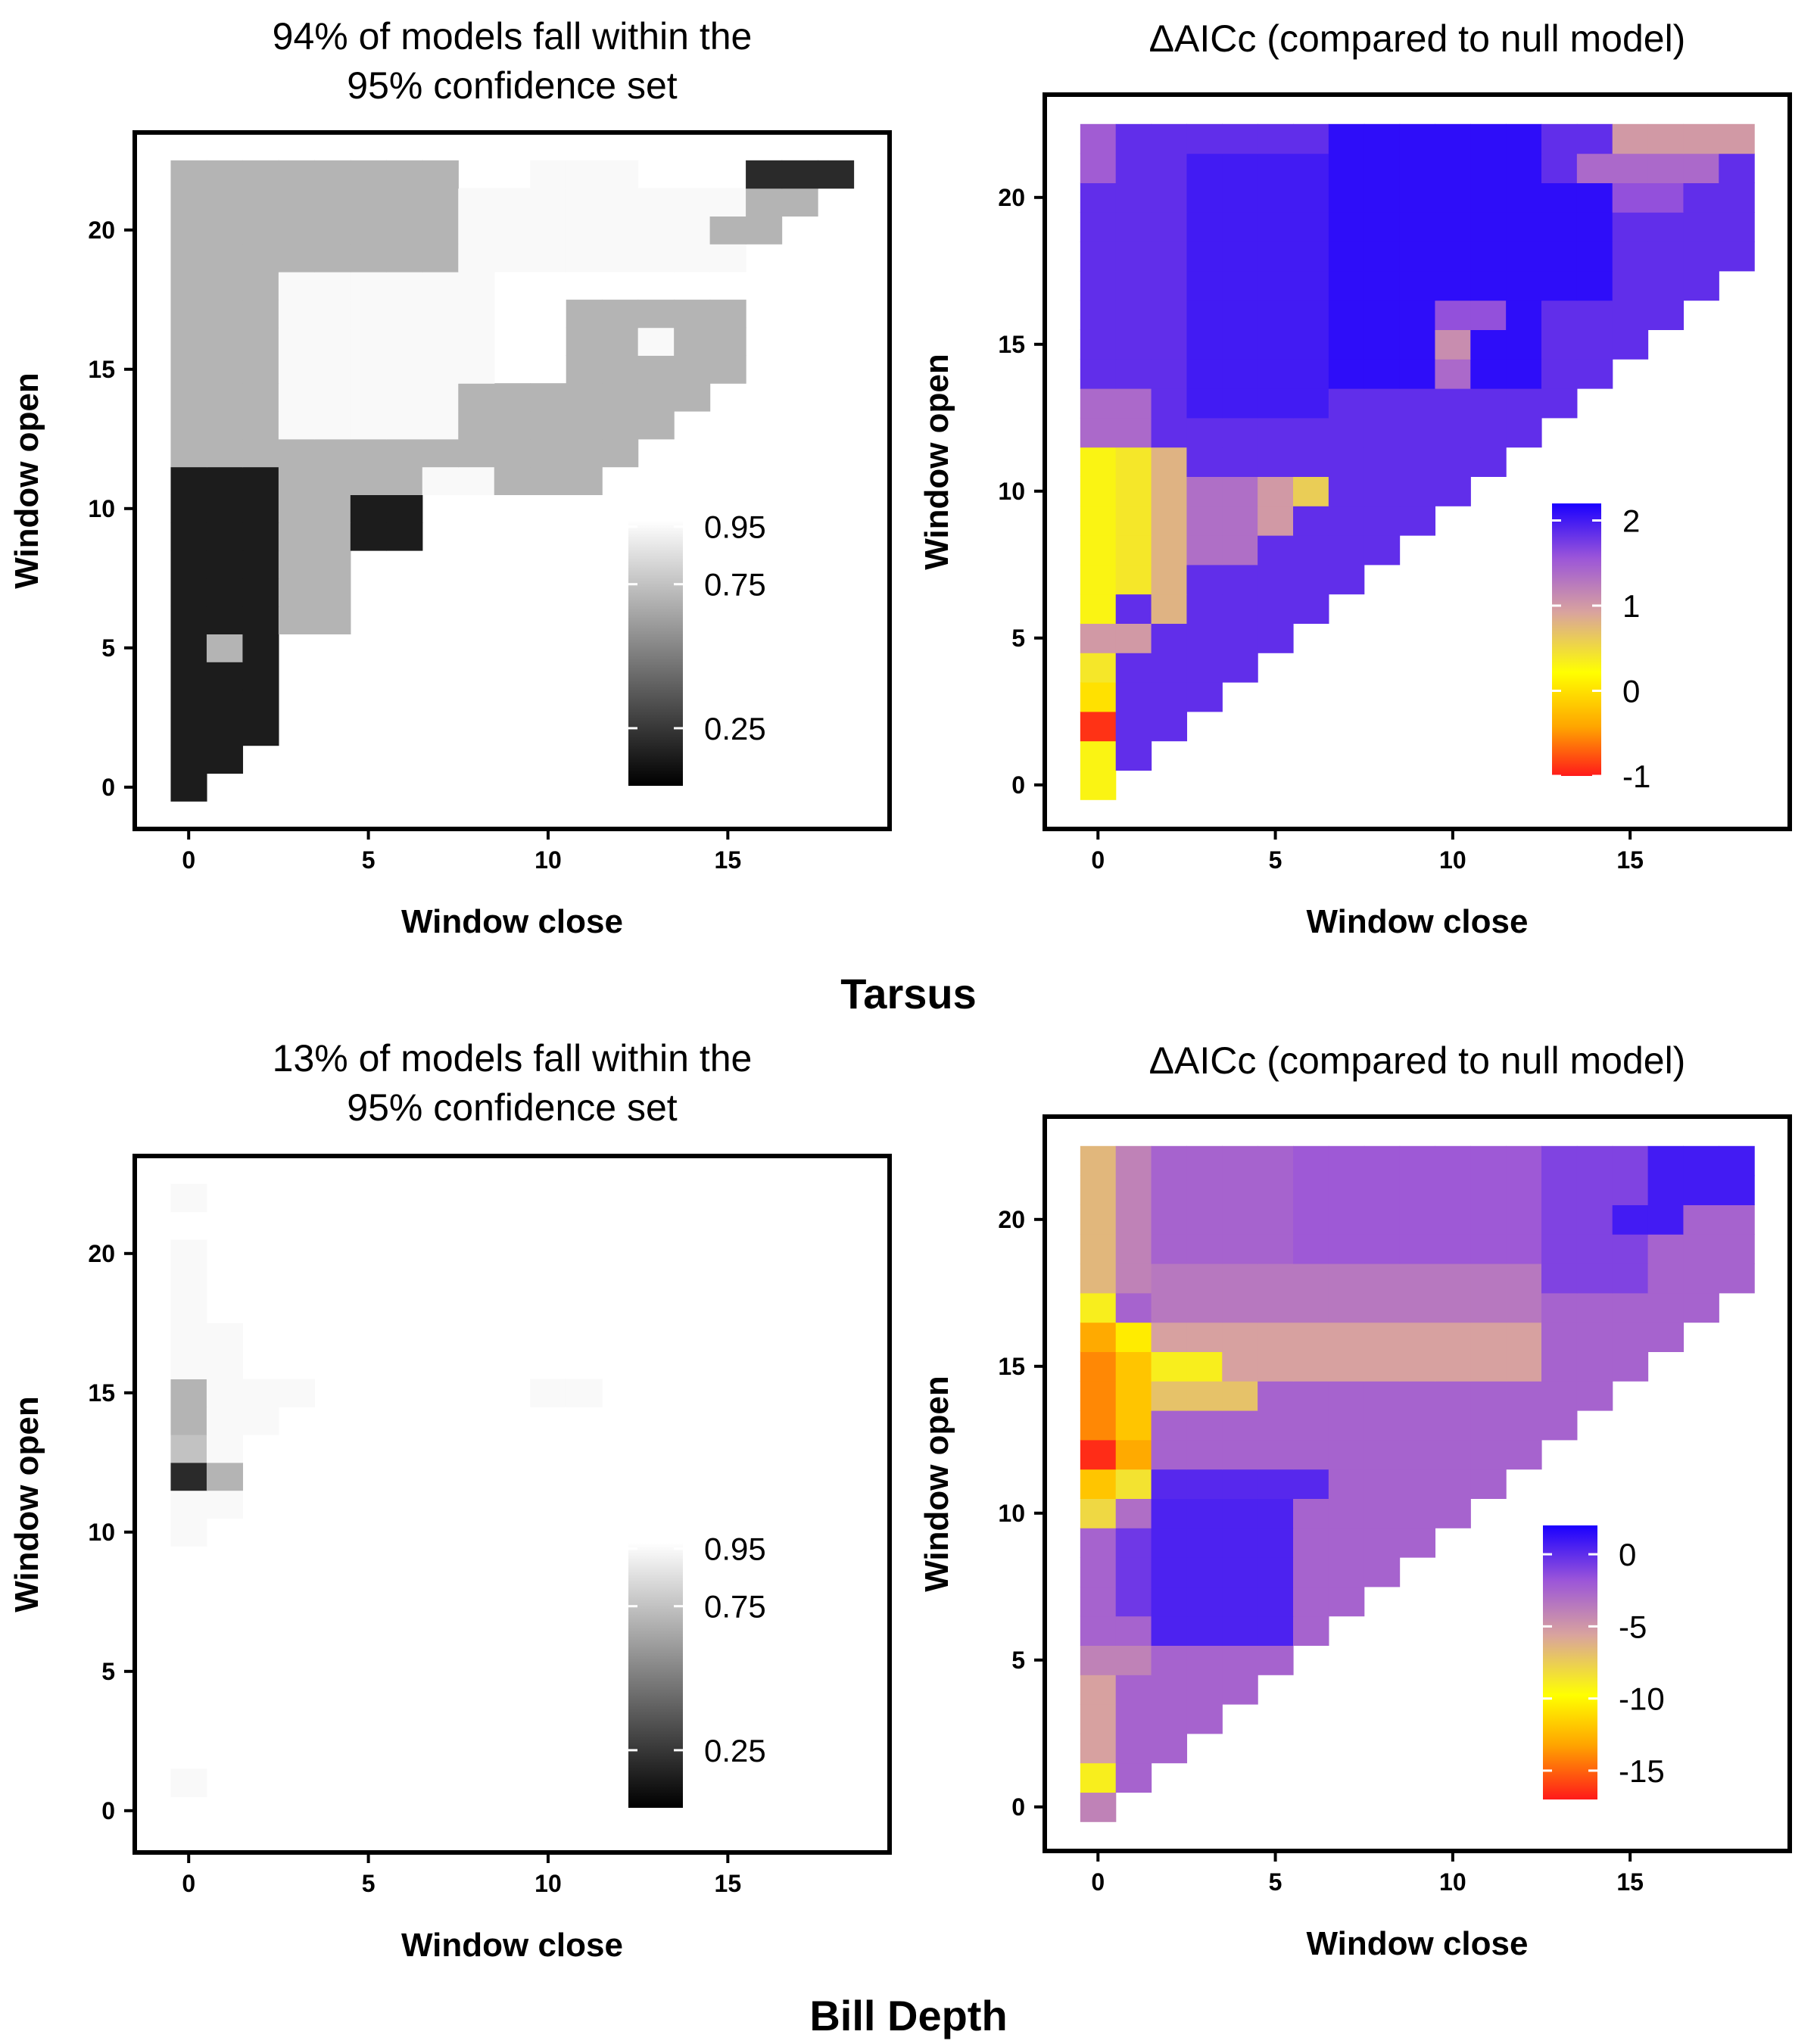  Describe the element at coordinates (26, 1504) in the screenshot. I see `y-axis-label: Window open` at that location.